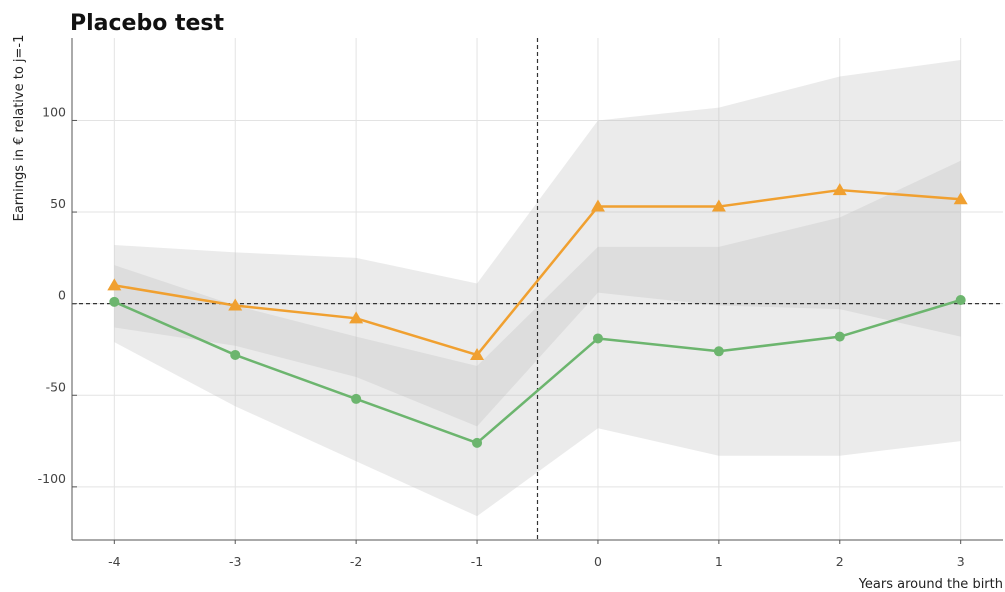 The width and height of the screenshot is (1005, 592). Describe the element at coordinates (930, 584) in the screenshot. I see `x-axis-label: Years around the birth` at that location.